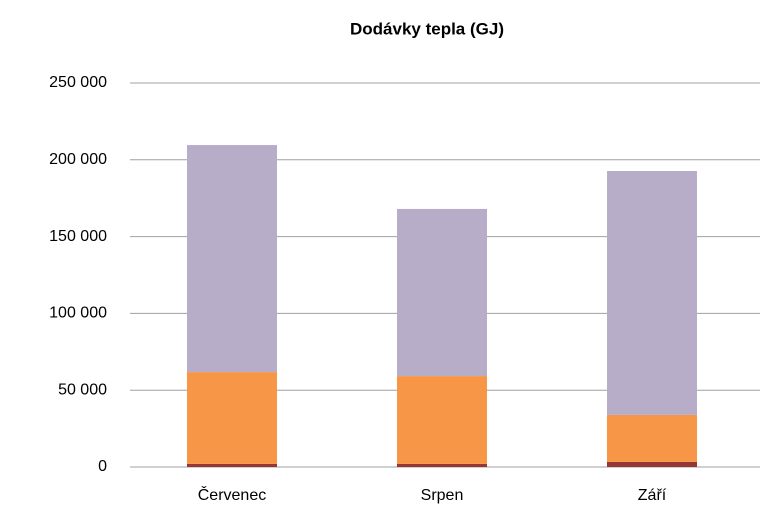 This screenshot has height=510, width=774. What do you see at coordinates (102, 466) in the screenshot?
I see `y-tick-label: 0` at bounding box center [102, 466].